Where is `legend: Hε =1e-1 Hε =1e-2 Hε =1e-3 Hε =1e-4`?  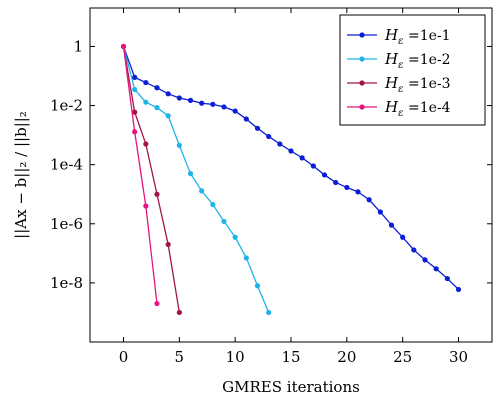 legend: Hε =1e-1 Hε =1e-2 Hε =1e-3 Hε =1e-4 is located at coordinates (412, 70).